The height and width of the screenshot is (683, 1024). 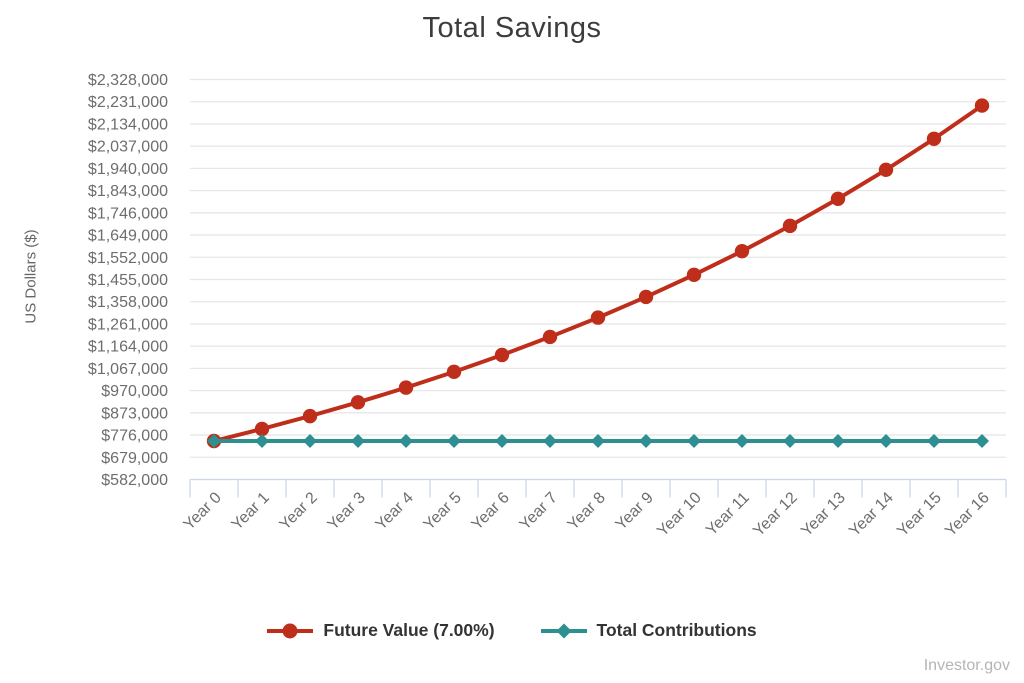 What do you see at coordinates (967, 514) in the screenshot?
I see `x-tick-label: Year 16` at bounding box center [967, 514].